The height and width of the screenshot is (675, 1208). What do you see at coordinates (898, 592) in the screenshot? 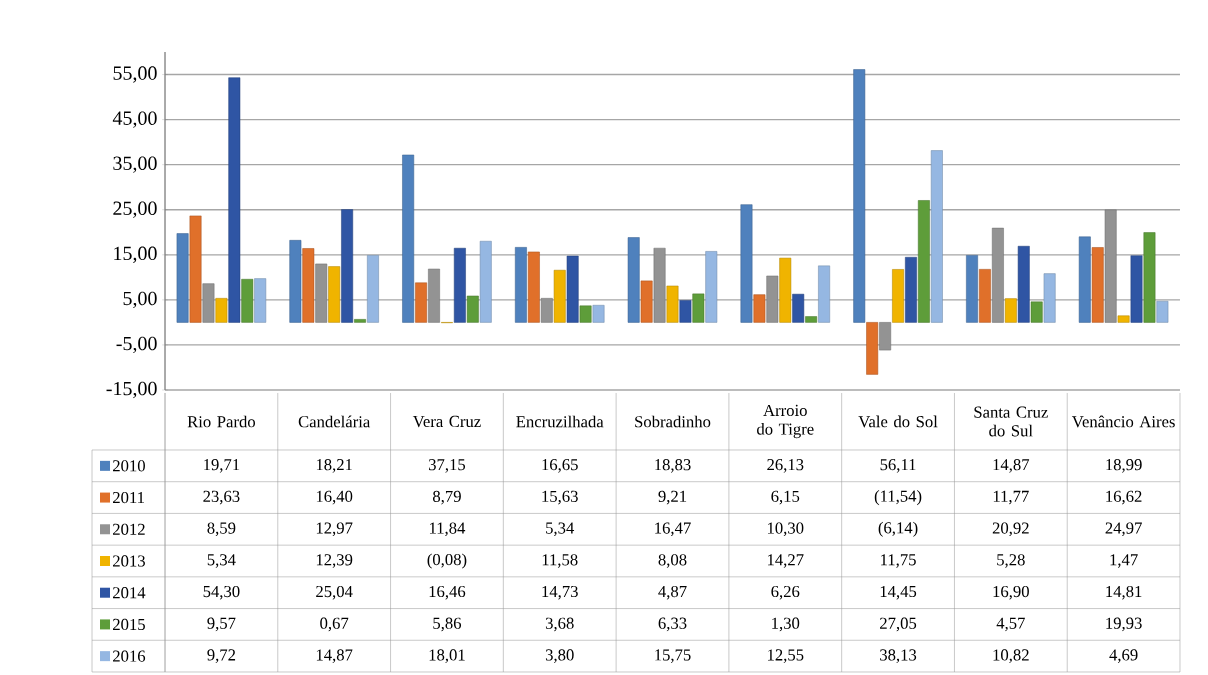
I see `data-label: 14,45` at bounding box center [898, 592].